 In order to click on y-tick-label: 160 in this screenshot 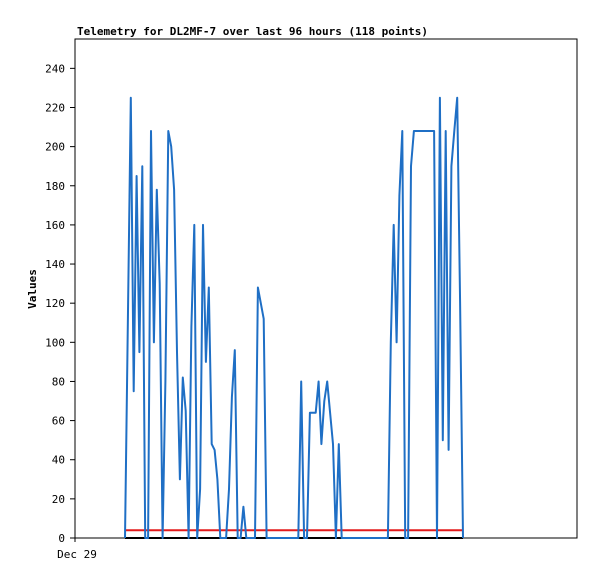, I will do `click(55, 225)`.